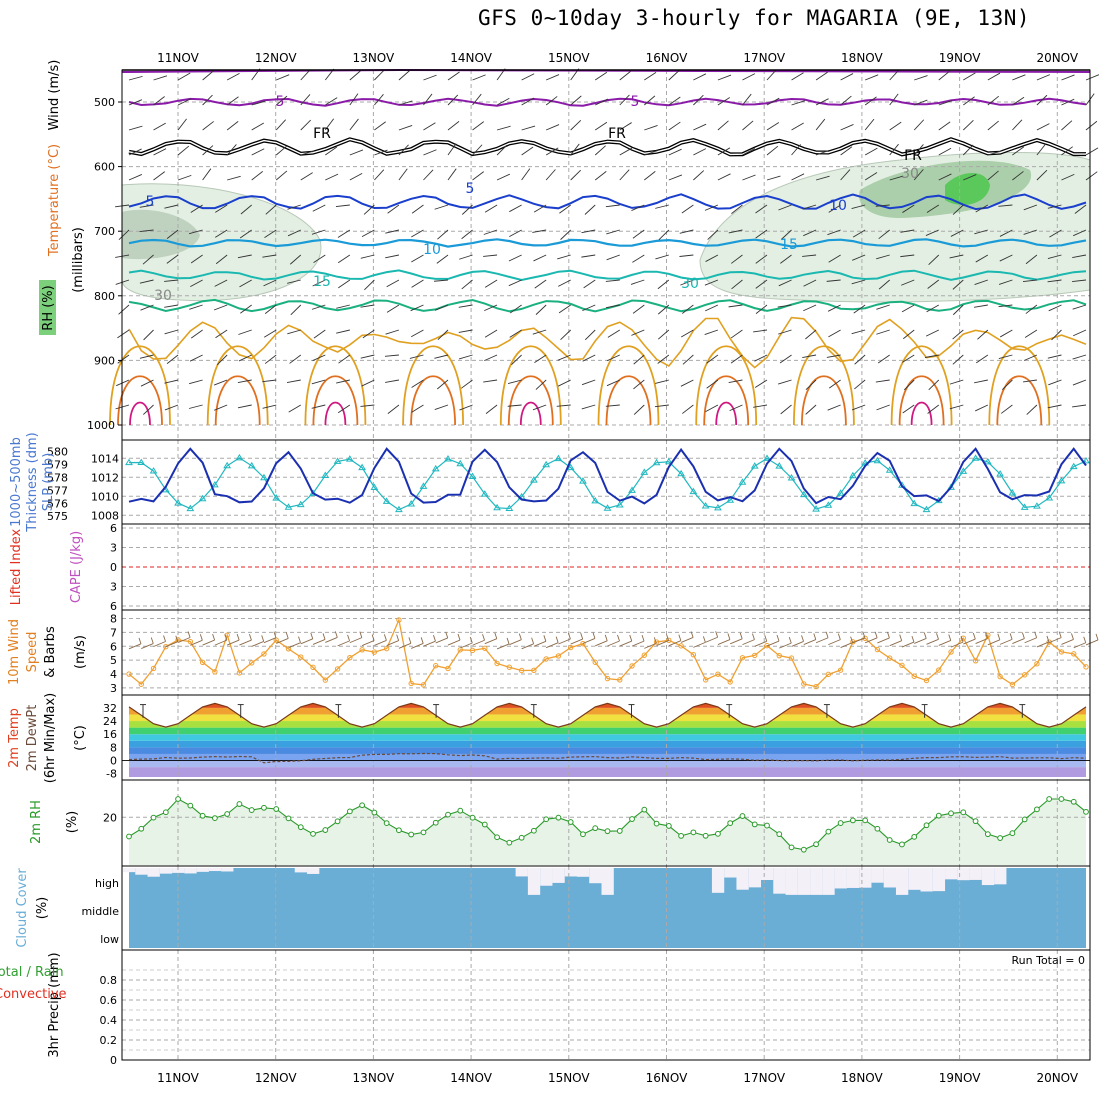 The height and width of the screenshot is (1100, 1100). I want to click on isotherm-loop, so click(140, 400).